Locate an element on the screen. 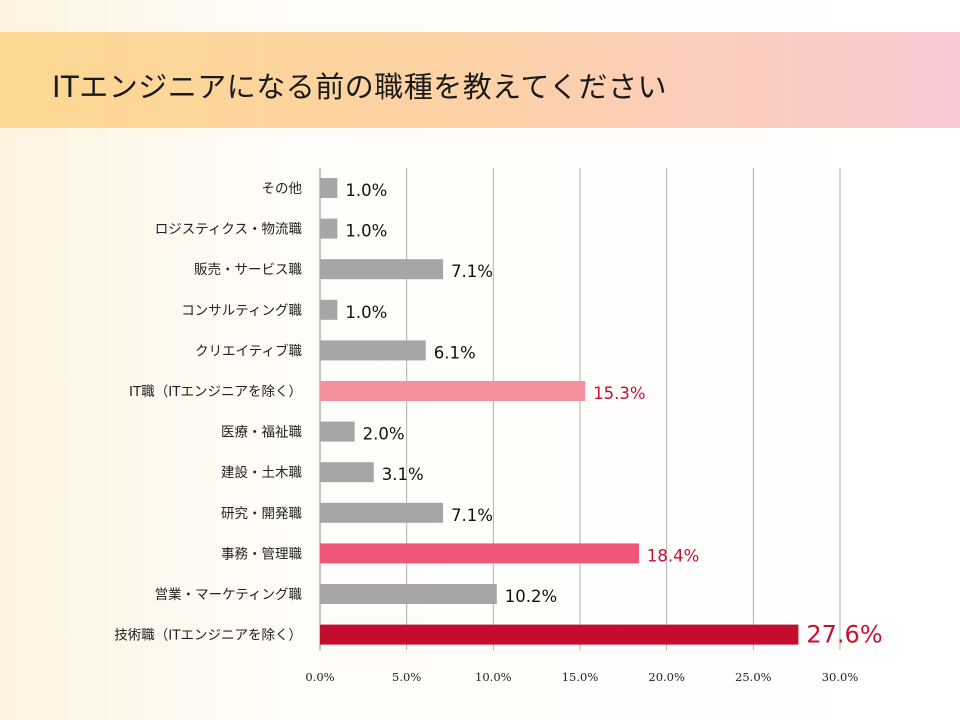 The width and height of the screenshot is (960, 720). value-label: 18.4% is located at coordinates (673, 555).